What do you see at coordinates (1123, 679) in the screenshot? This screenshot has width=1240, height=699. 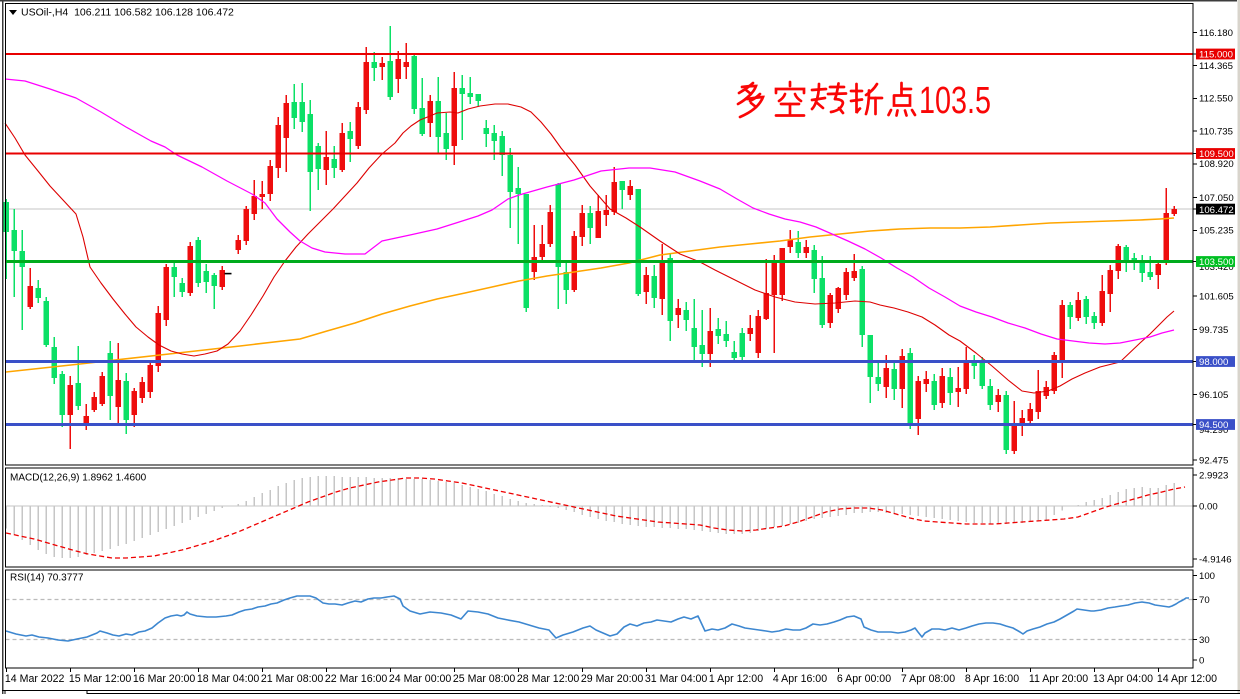 I see `svg-text: 13 Apr 04:00` at bounding box center [1123, 679].